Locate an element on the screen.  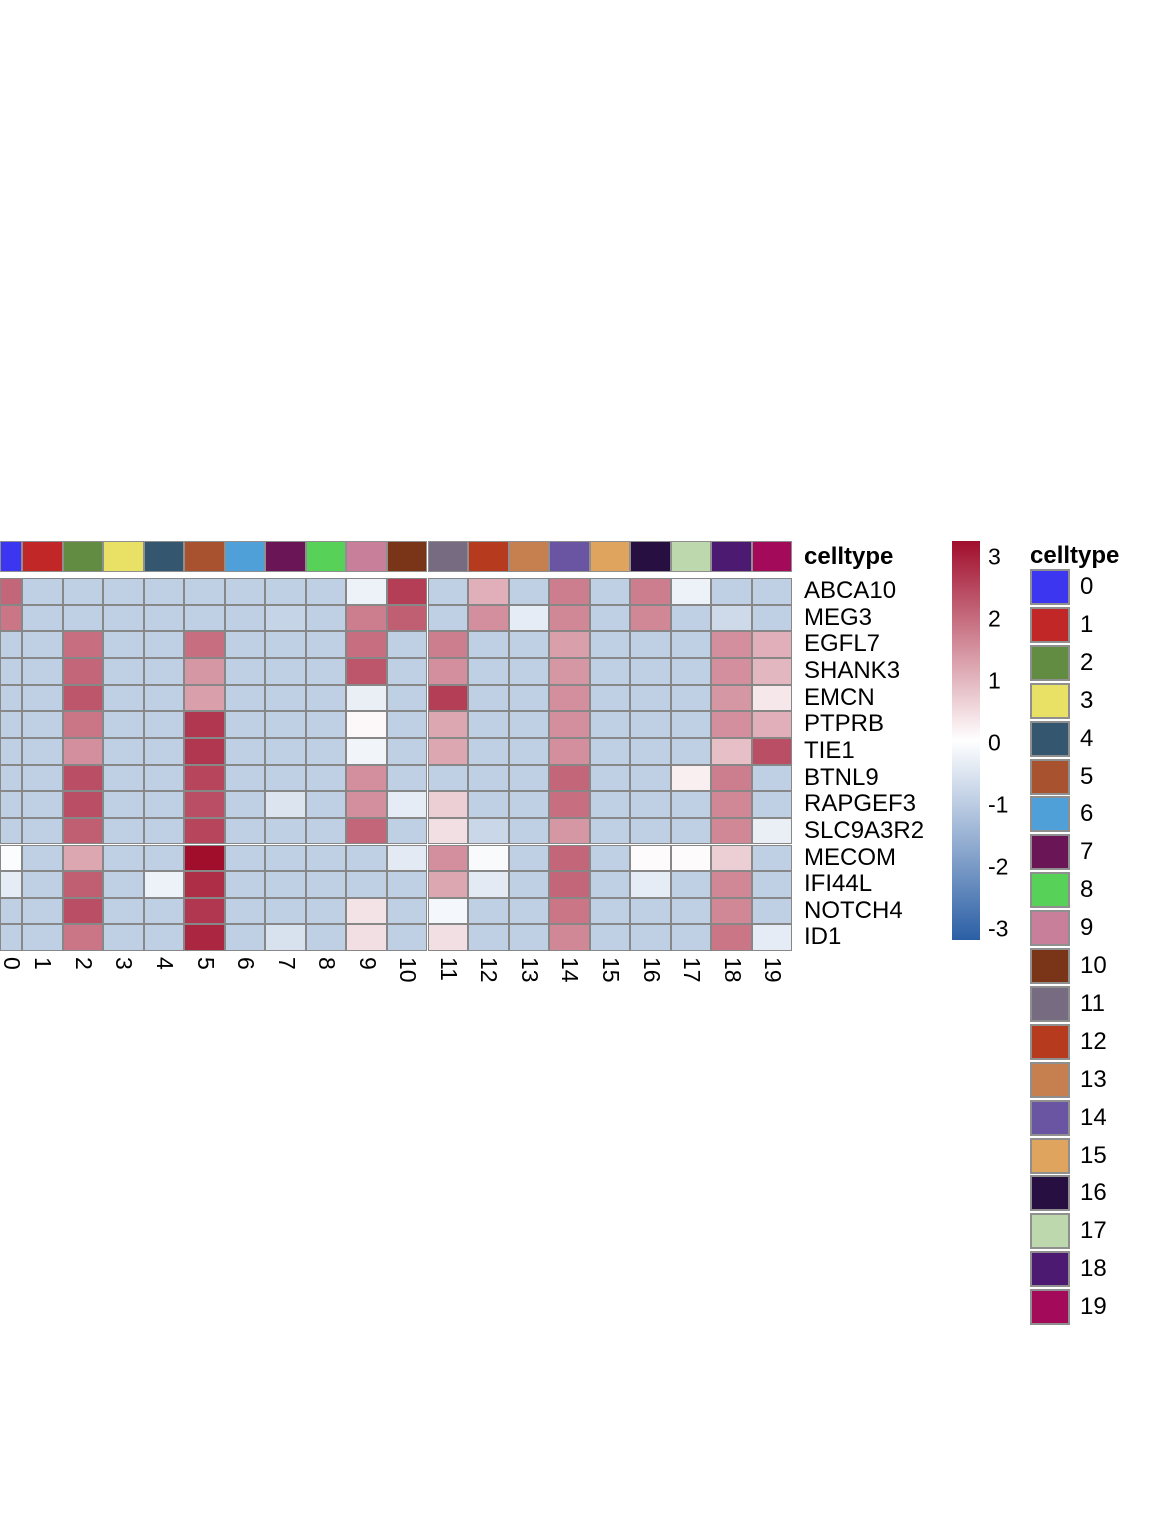
legend-label: 13 is located at coordinates (1093, 1079).